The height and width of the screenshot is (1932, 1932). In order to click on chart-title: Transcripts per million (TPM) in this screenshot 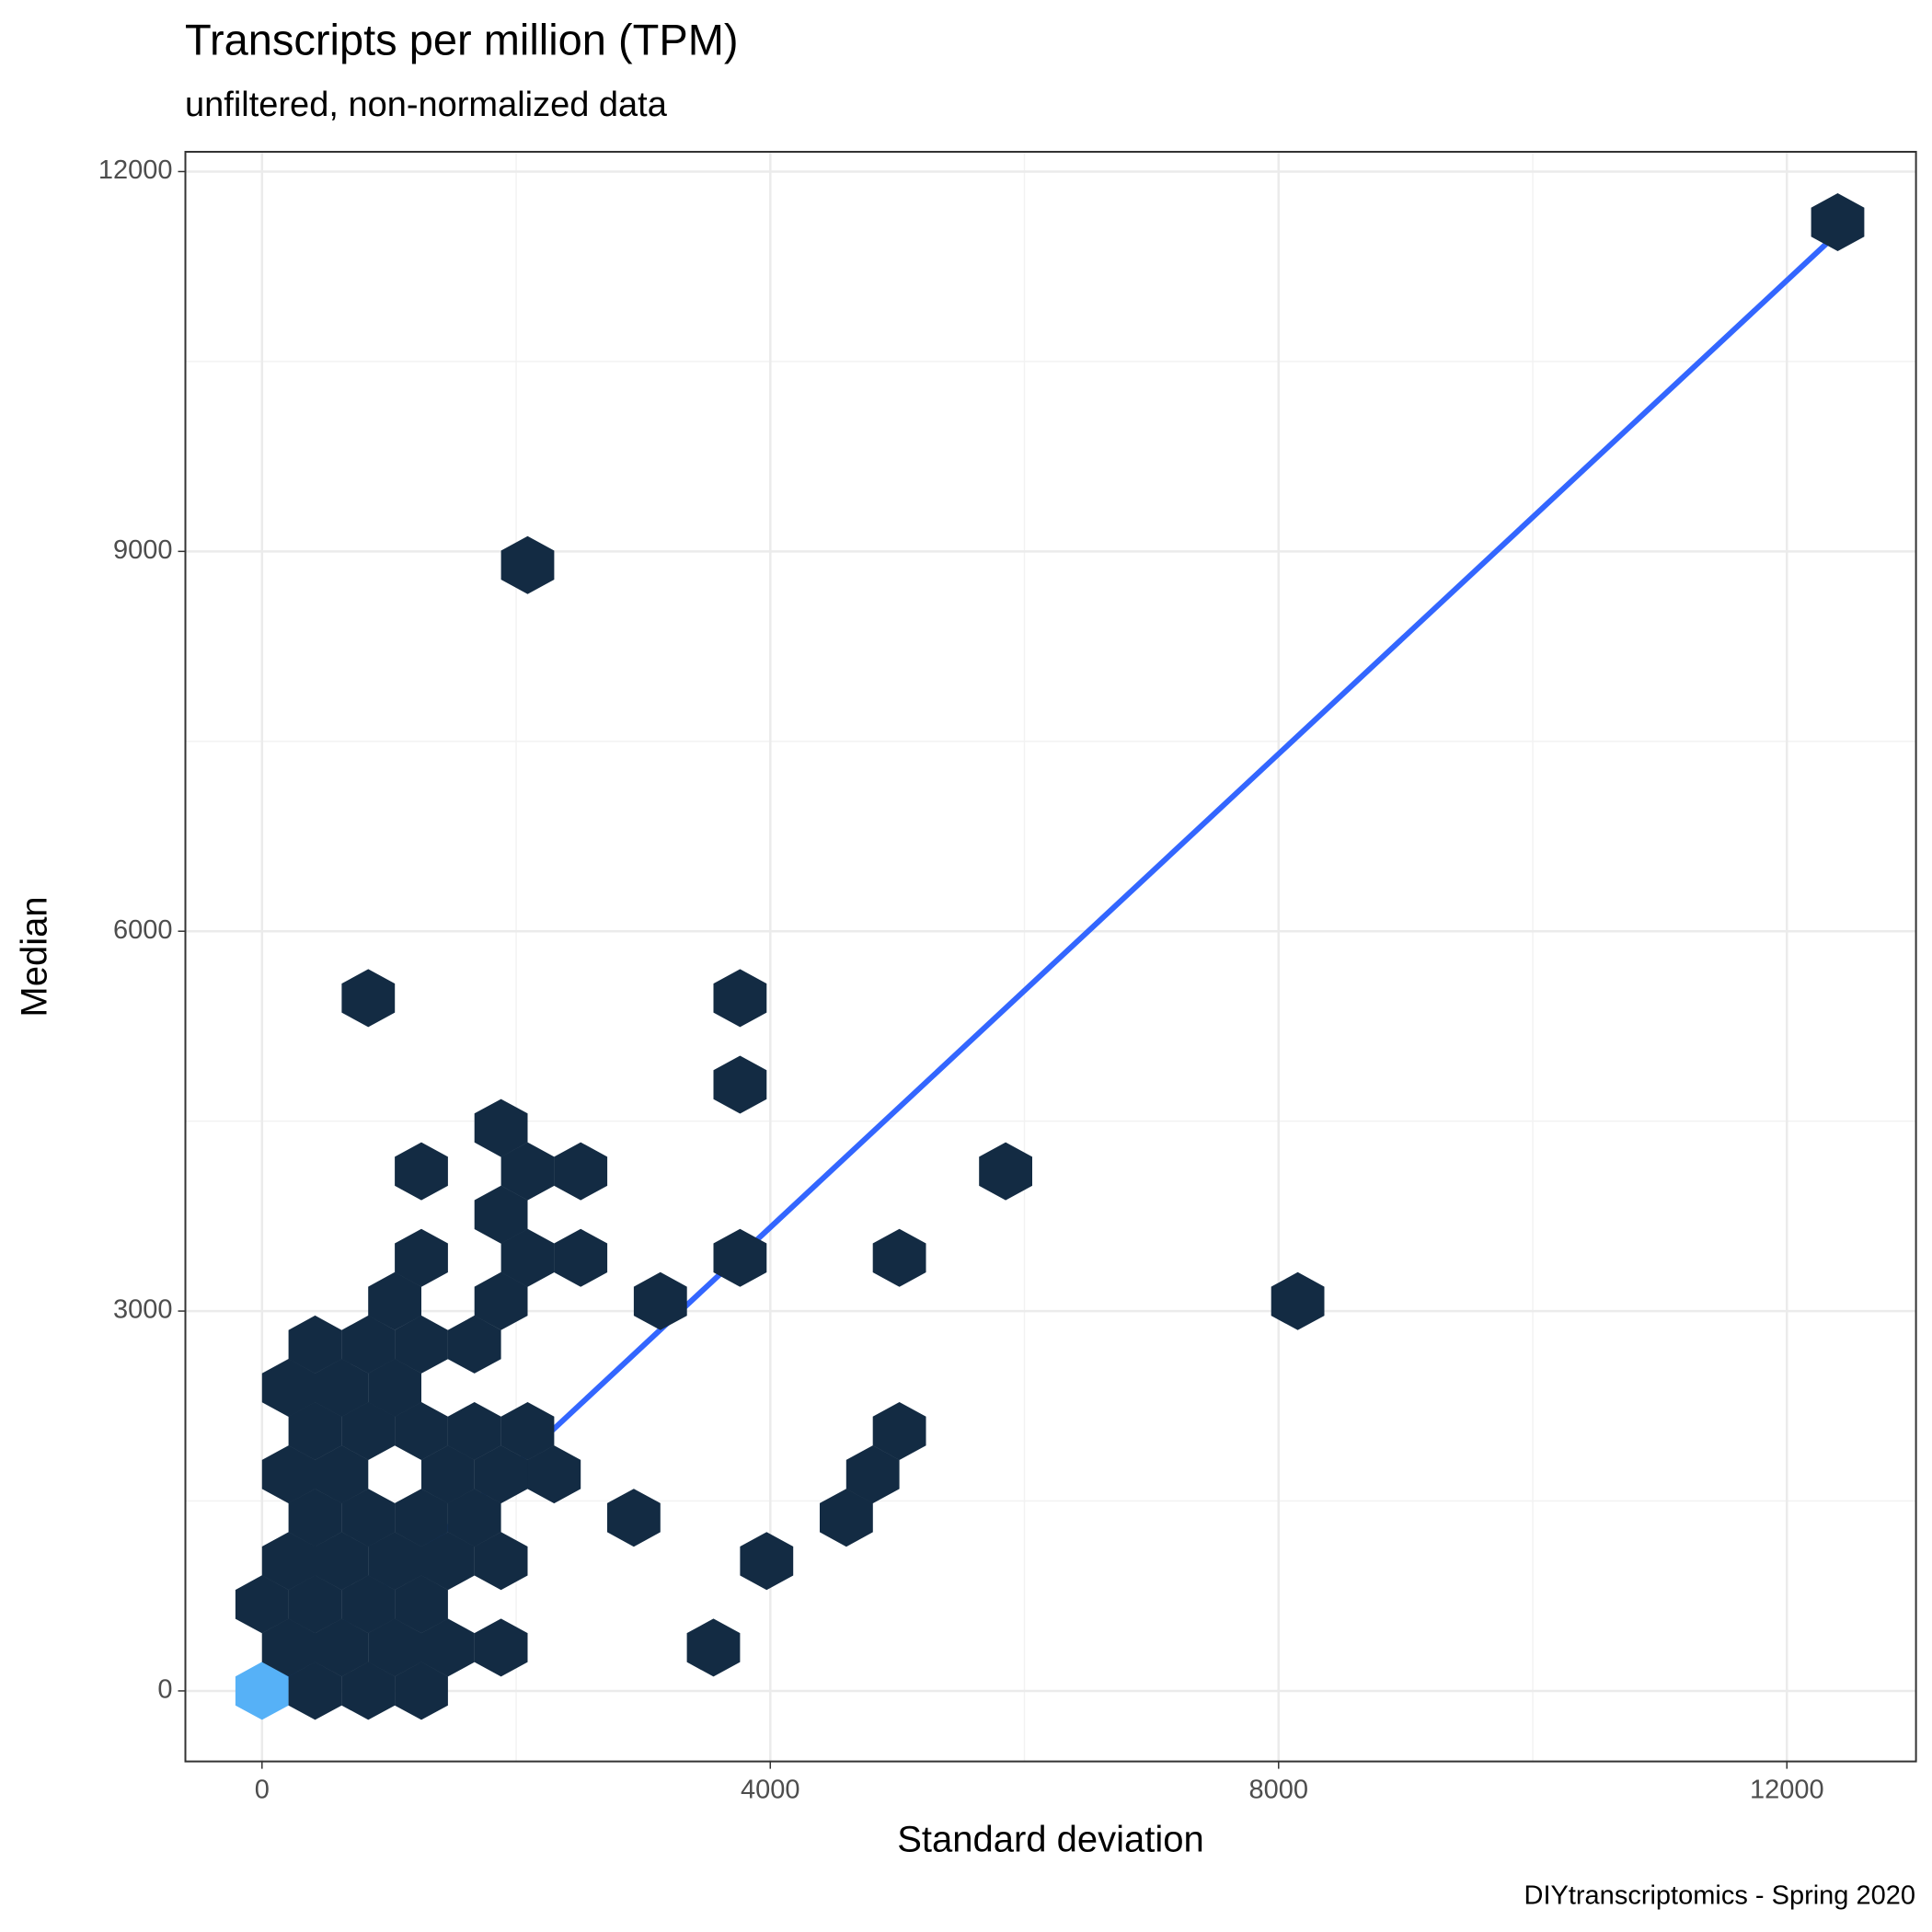, I will do `click(462, 39)`.